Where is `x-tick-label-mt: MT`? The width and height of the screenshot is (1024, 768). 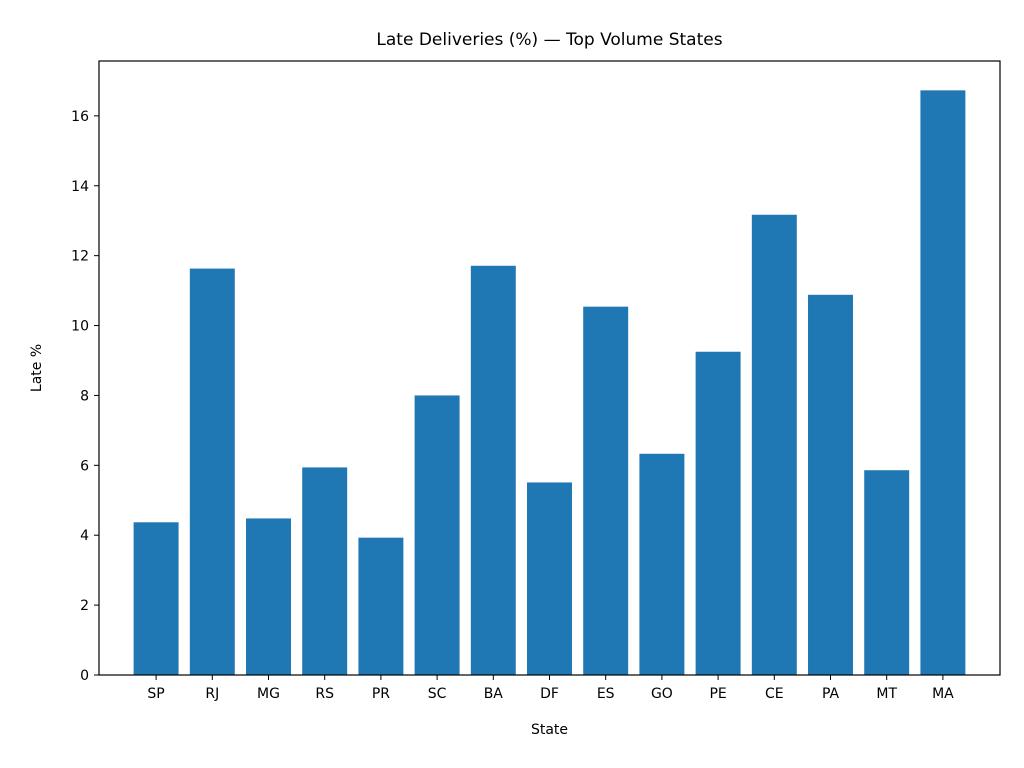 x-tick-label-mt: MT is located at coordinates (886, 694).